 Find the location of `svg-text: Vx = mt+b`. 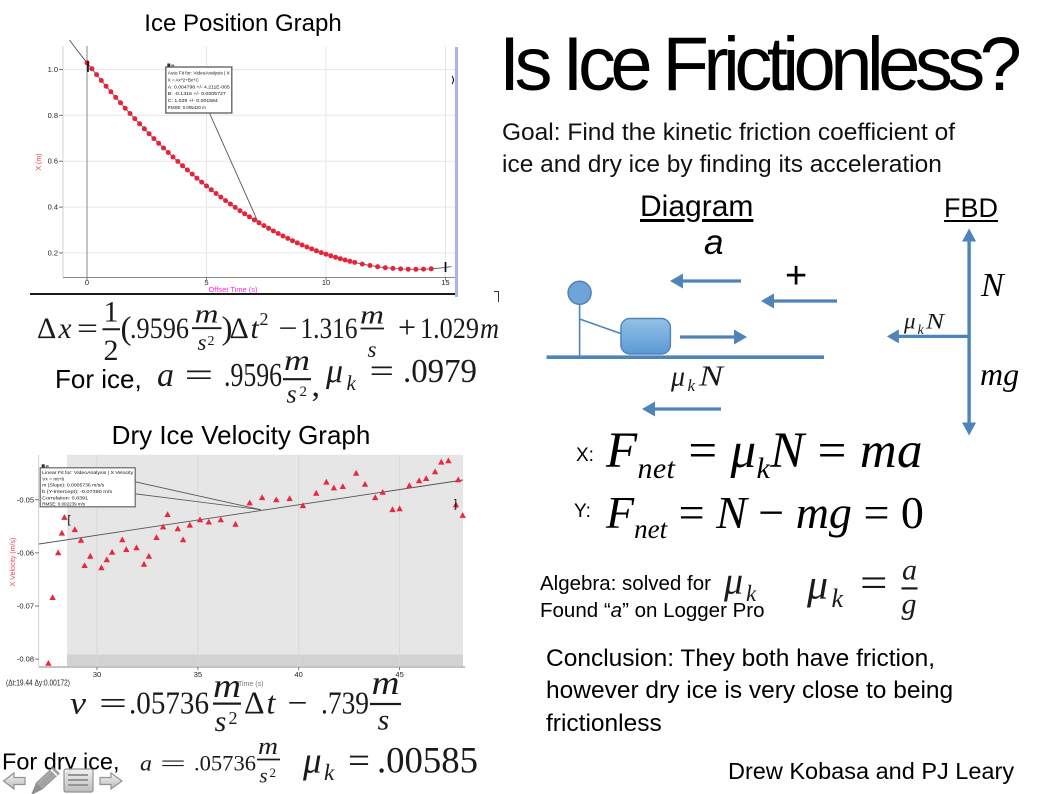

svg-text: Vx = mt+b is located at coordinates (53, 478).